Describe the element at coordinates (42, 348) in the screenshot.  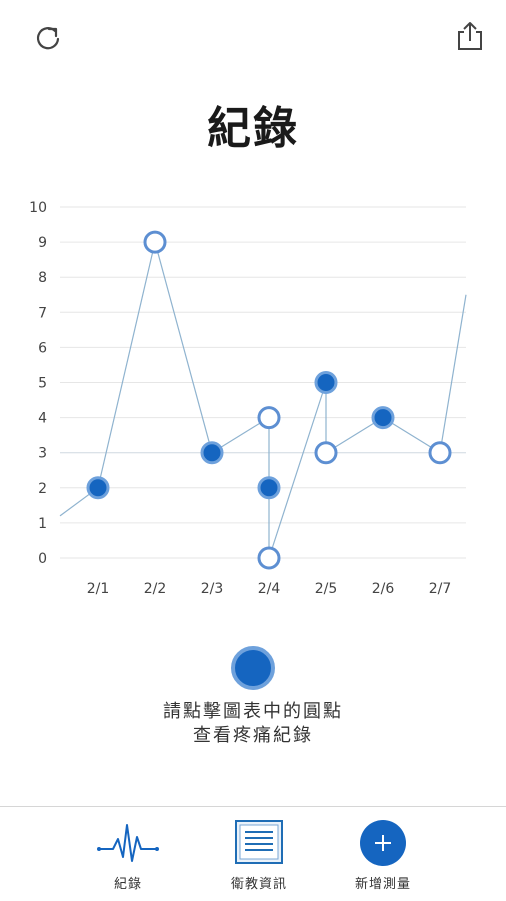
I see `y-tick-label: 6` at that location.